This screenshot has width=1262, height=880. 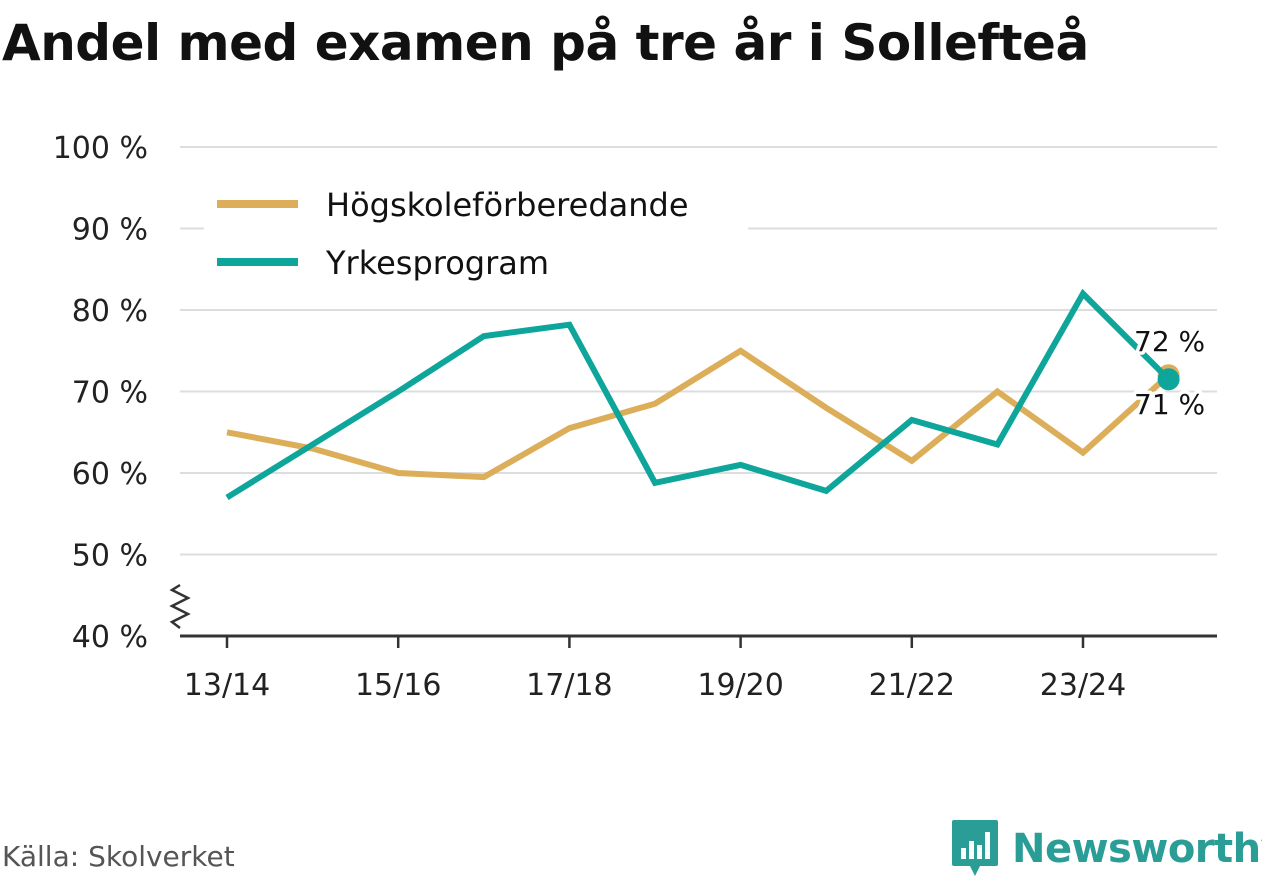 What do you see at coordinates (398, 685) in the screenshot?
I see `x-tick-label: 15/16` at bounding box center [398, 685].